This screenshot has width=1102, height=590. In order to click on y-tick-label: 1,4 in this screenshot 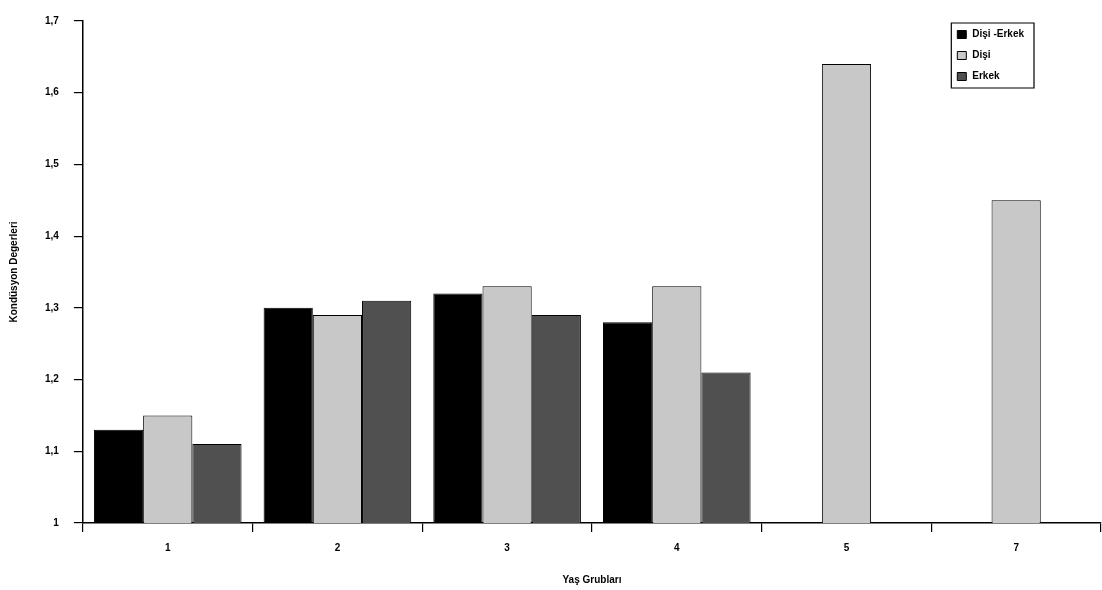, I will do `click(52, 235)`.